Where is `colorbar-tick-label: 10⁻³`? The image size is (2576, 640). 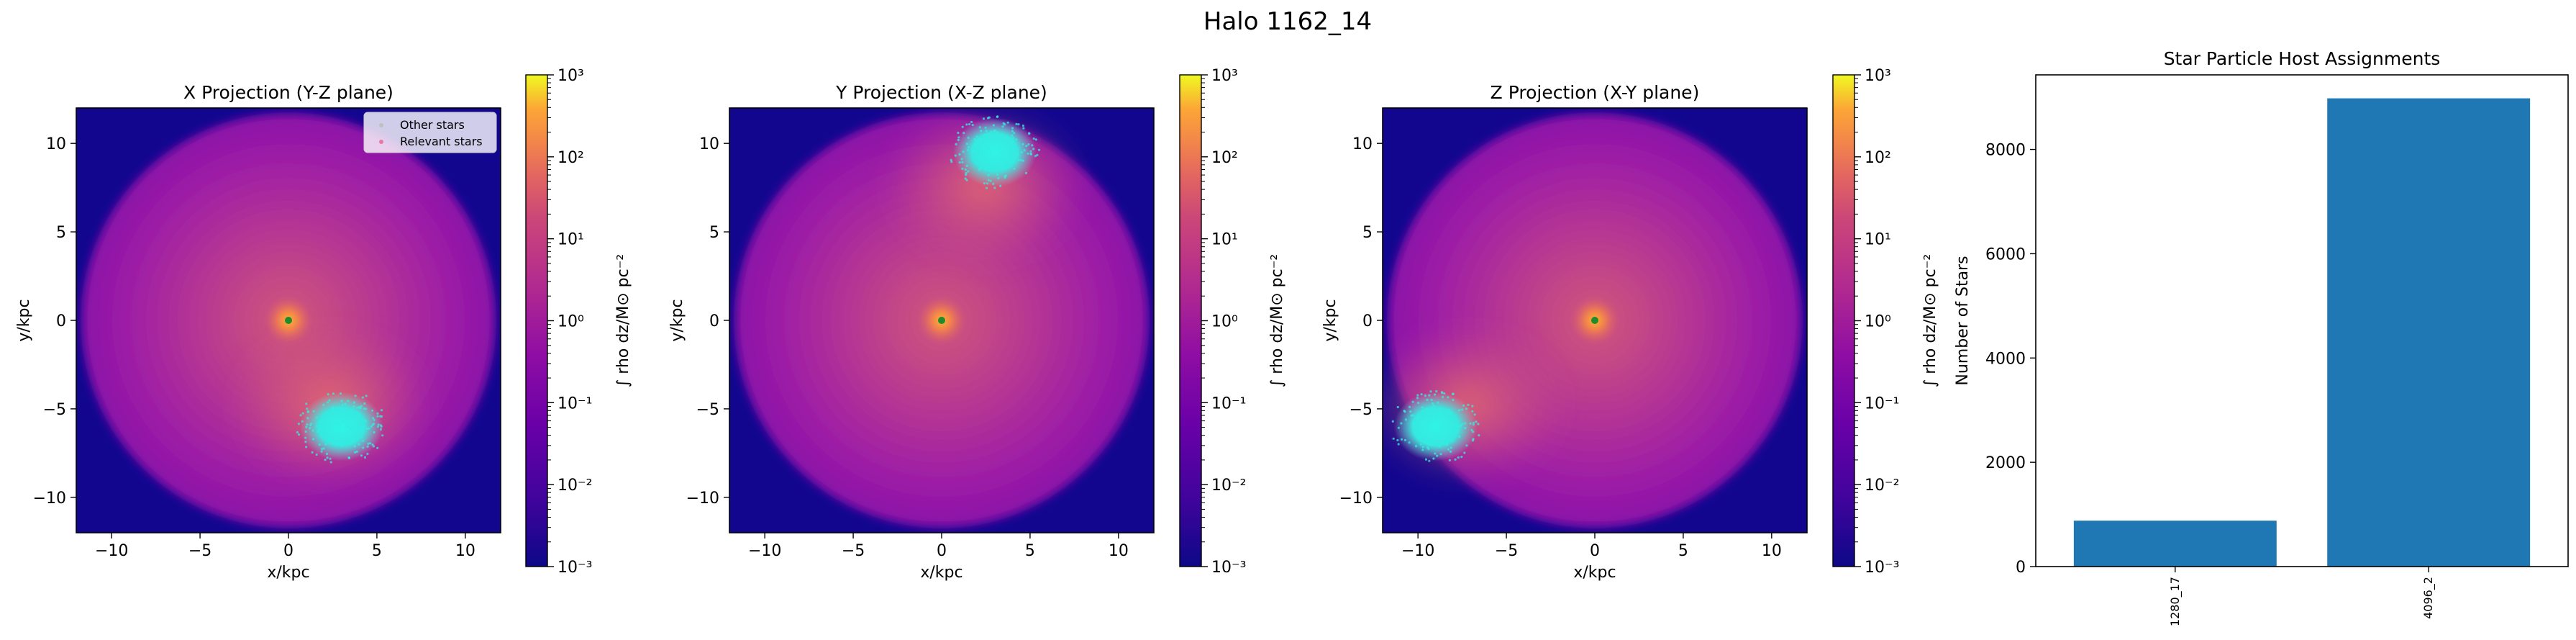 colorbar-tick-label: 10⁻³ is located at coordinates (1228, 568).